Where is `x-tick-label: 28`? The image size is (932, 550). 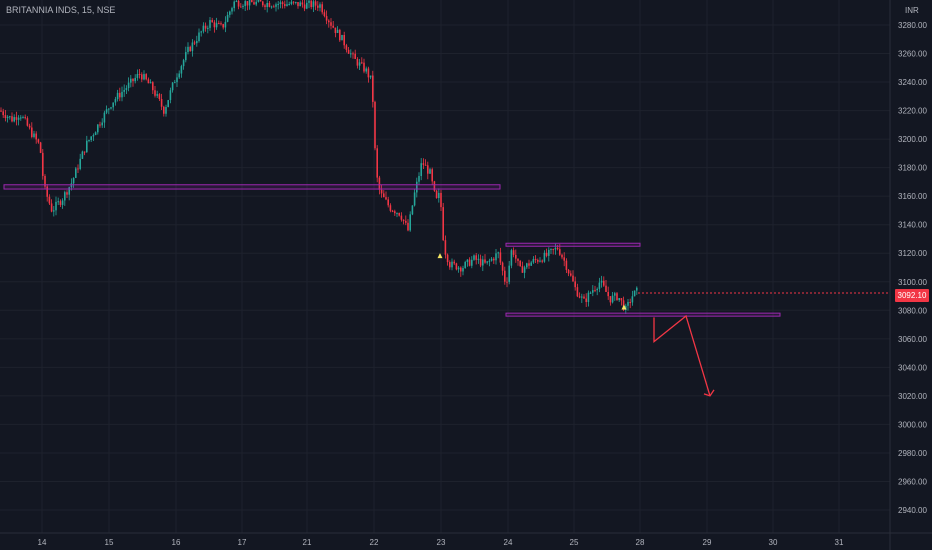
x-tick-label: 28 is located at coordinates (640, 542).